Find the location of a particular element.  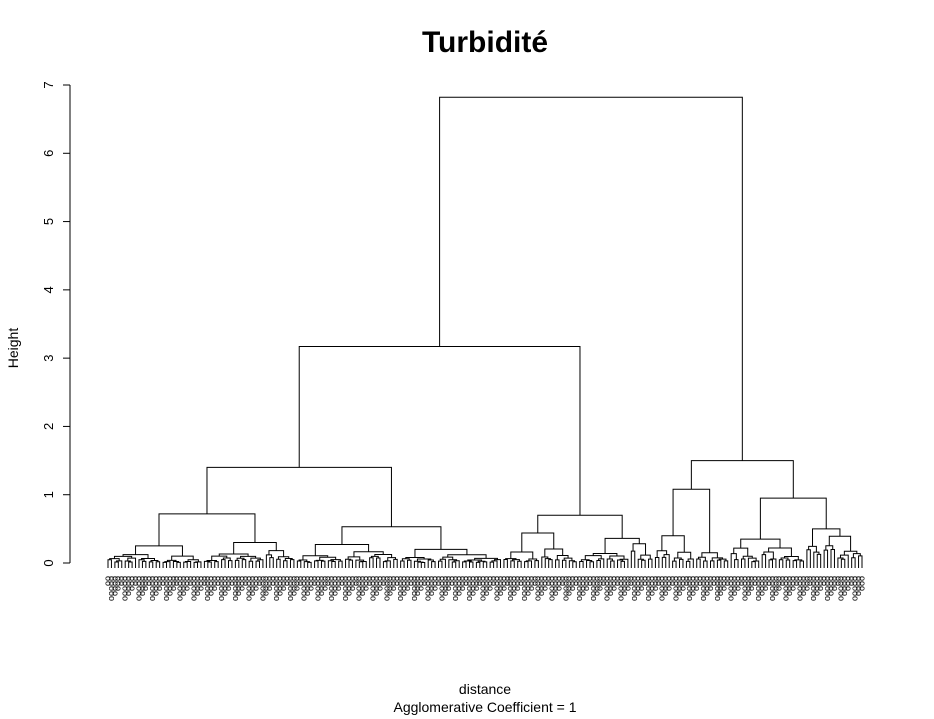

y-tick-label: 6 is located at coordinates (48, 153).